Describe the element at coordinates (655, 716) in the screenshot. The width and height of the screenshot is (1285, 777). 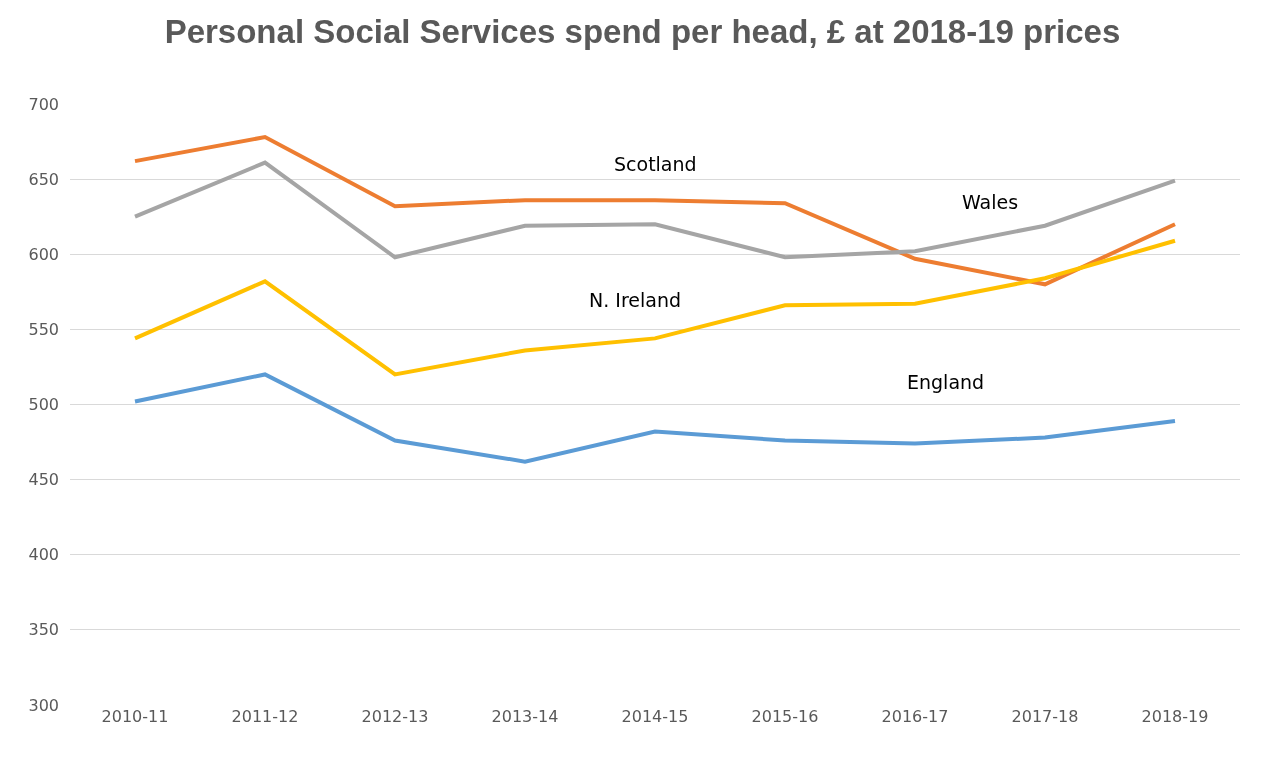
I see `x-tick-label: 2014-15` at that location.